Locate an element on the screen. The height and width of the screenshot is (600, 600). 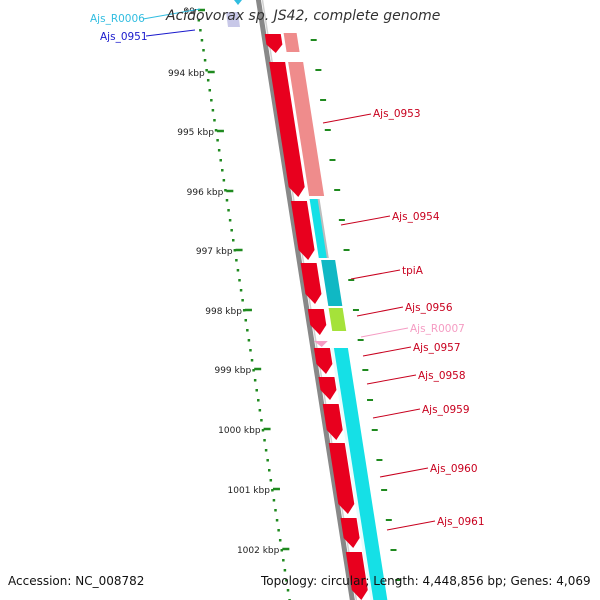
scale-tick-label: 998 kbp is located at coordinates (223, 312).